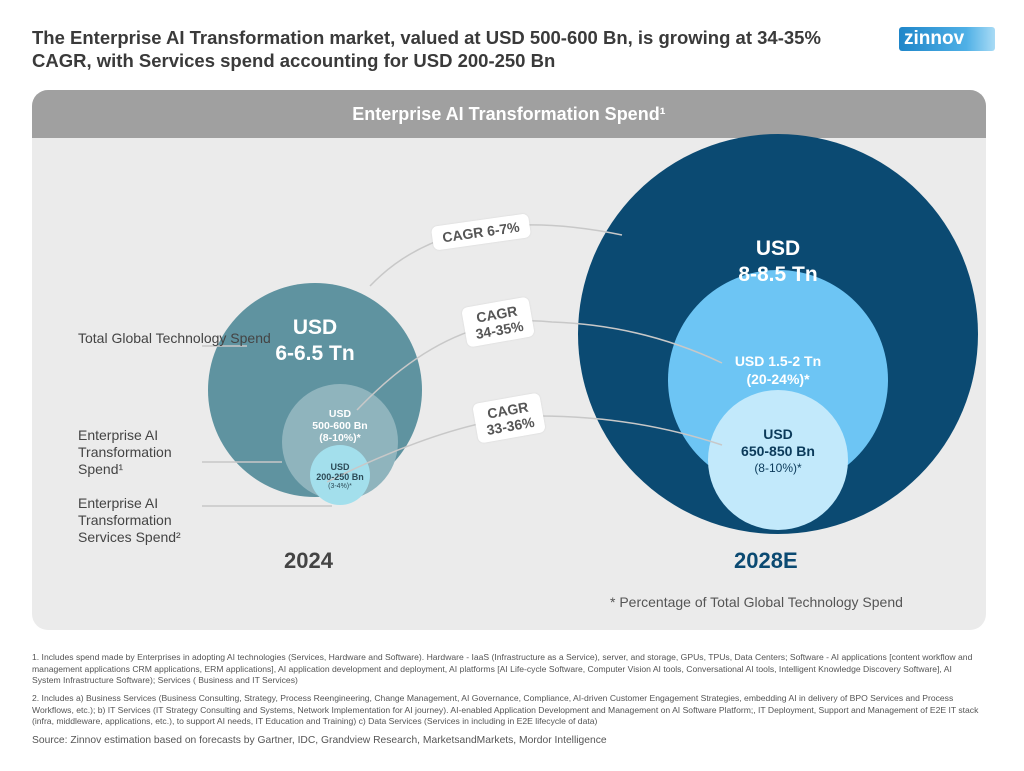 The image size is (1024, 771). What do you see at coordinates (308, 560) in the screenshot?
I see `year-2024: 2024` at bounding box center [308, 560].